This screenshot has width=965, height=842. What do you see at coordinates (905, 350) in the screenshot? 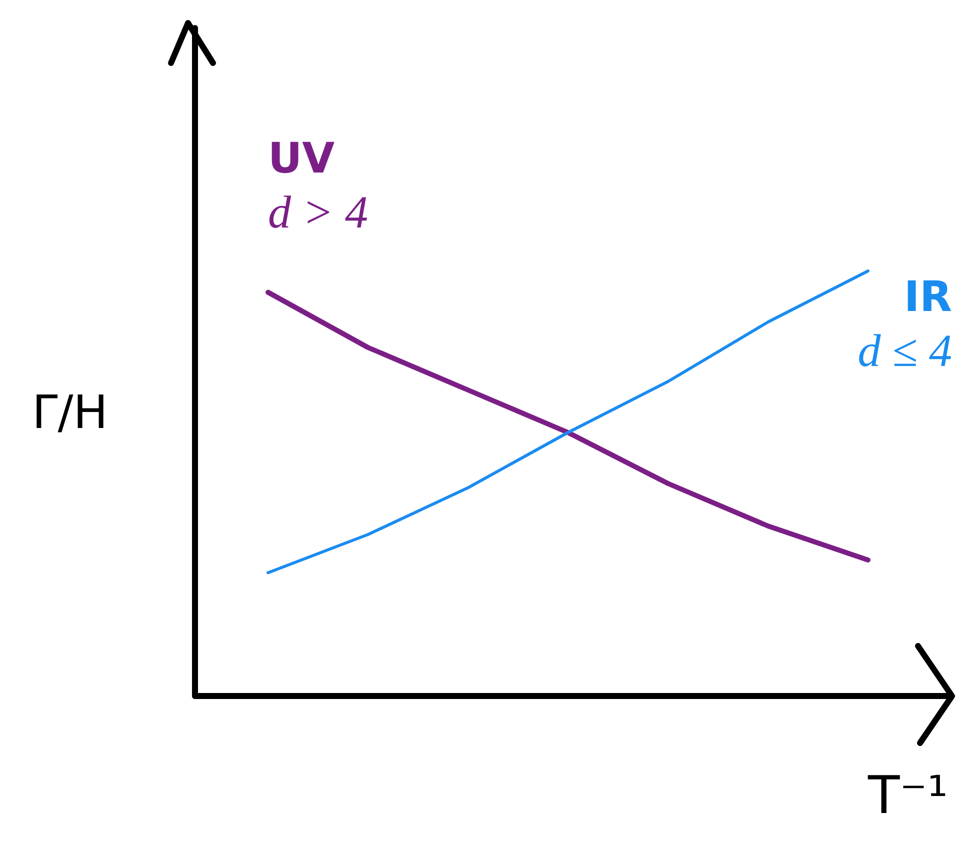
I see `annotation: d ≤ 4` at bounding box center [905, 350].